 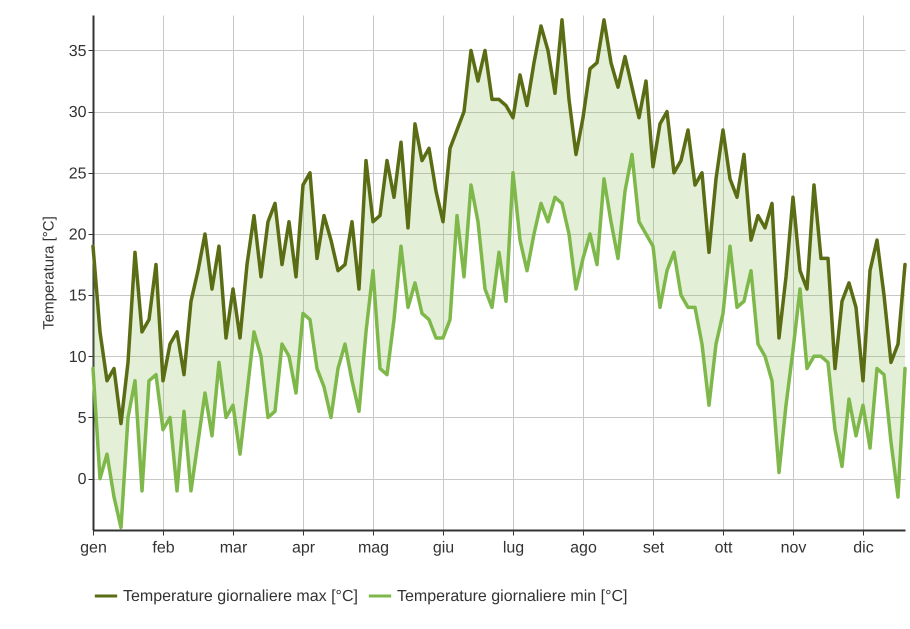 I want to click on y-tick-label: 10, so click(x=77, y=357).